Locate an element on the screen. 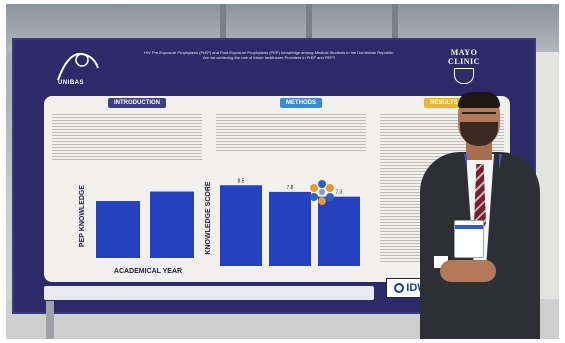 Image resolution: width=565 pixels, height=343 pixels. y-axis-label: KNOWLEDGE SCORE is located at coordinates (208, 217).